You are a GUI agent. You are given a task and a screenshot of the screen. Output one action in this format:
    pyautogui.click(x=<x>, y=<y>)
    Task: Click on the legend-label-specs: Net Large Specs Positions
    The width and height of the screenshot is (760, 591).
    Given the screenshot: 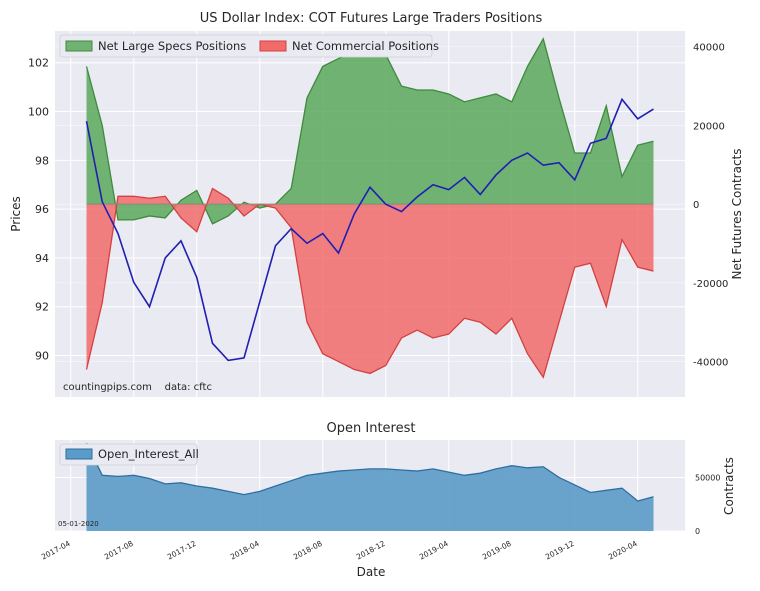 What is the action you would take?
    pyautogui.click(x=172, y=46)
    